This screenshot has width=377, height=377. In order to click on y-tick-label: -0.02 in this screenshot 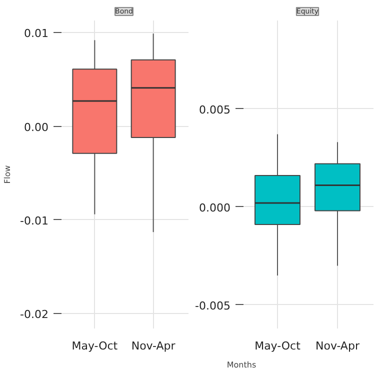, I will do `click(34, 315)`.